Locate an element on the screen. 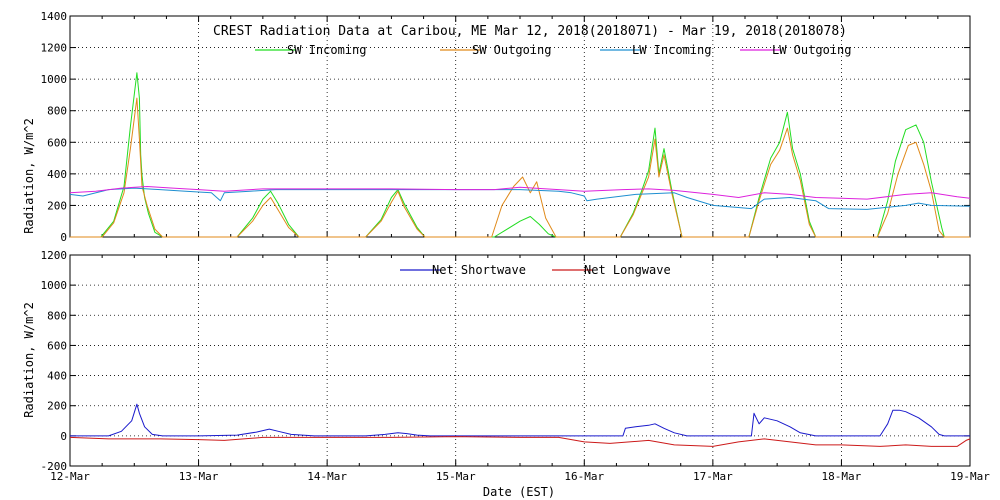  legend-label: Net Shortwave is located at coordinates (479, 270).